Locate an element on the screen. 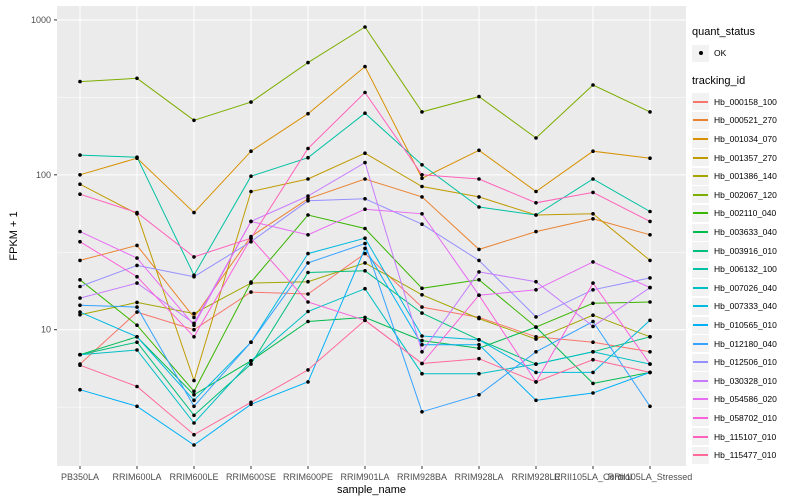 This screenshot has height=500, width=800. legend-item-Hb_007333_040: Hb_007333_040 is located at coordinates (746, 306).